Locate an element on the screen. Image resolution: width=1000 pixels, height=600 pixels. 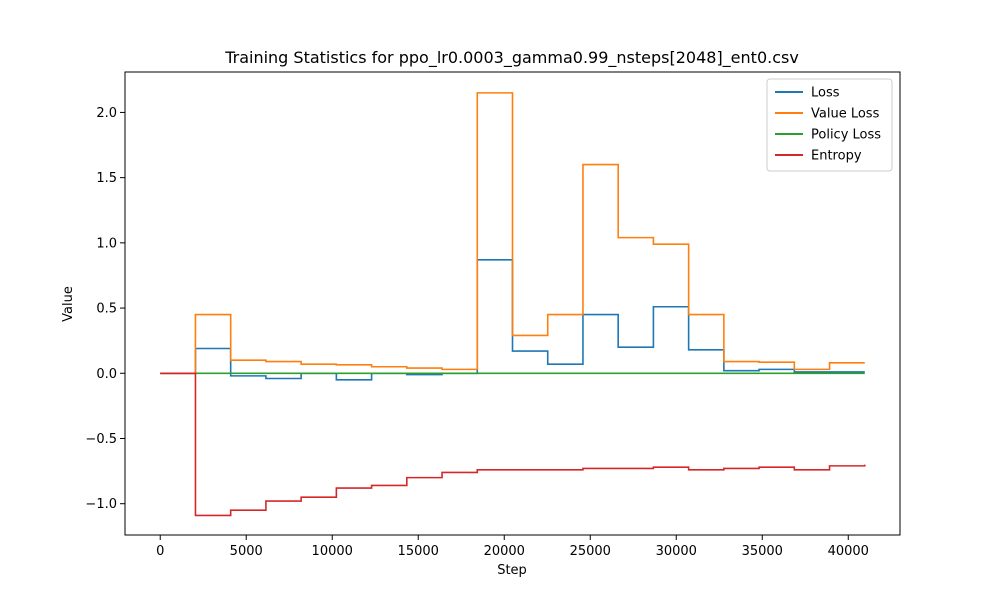
x-tick-label: 40000 is located at coordinates (848, 551).